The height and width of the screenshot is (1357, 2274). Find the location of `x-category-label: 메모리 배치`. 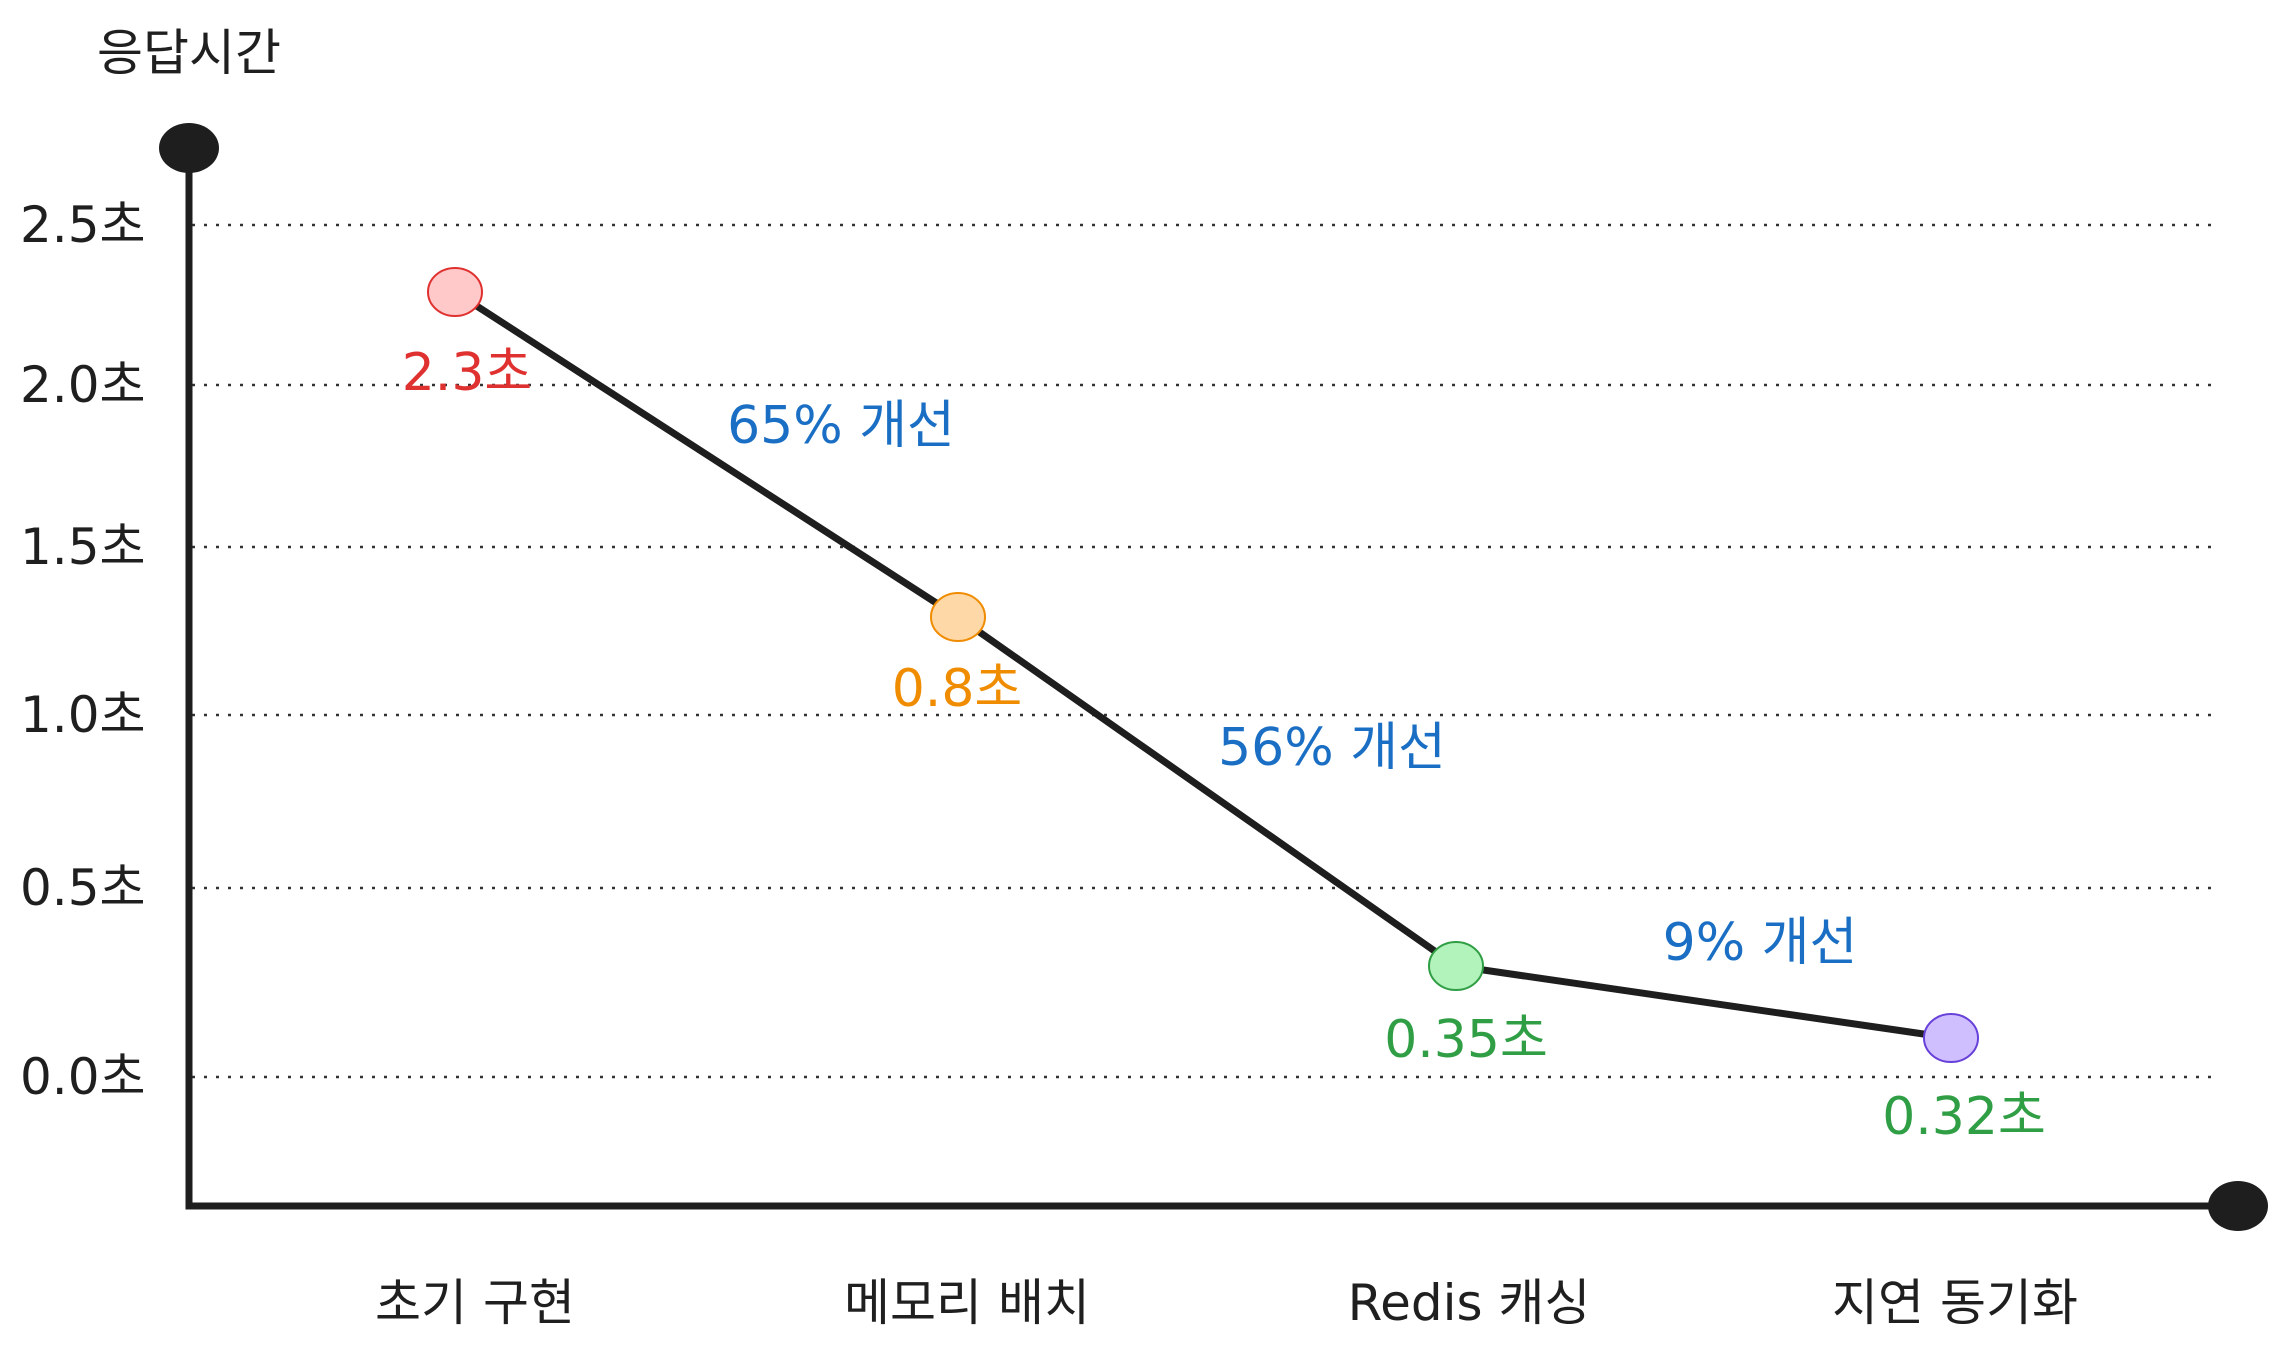

x-category-label: 메모리 배치 is located at coordinates (967, 1303).